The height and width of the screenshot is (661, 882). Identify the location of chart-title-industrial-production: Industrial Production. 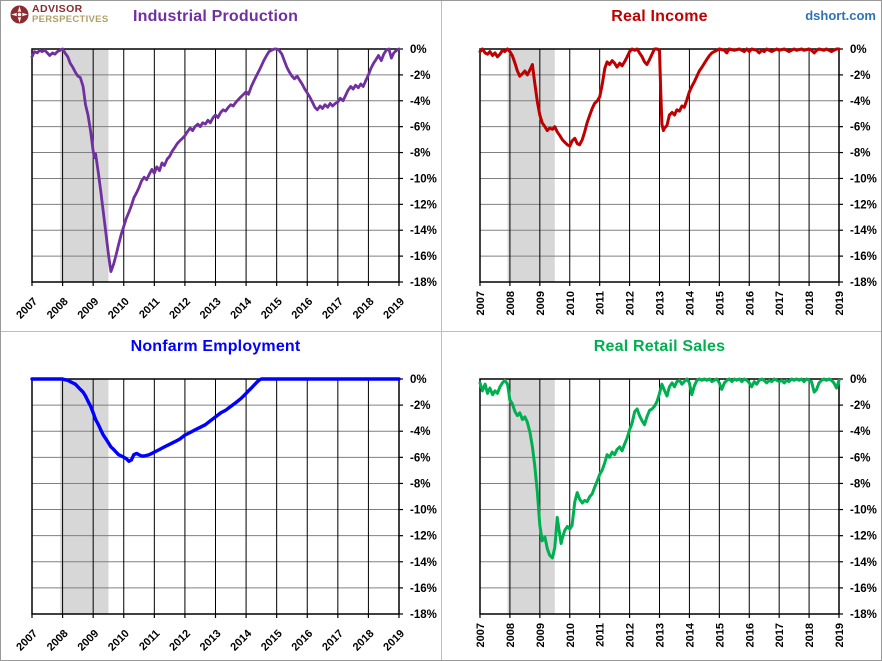
(215, 16).